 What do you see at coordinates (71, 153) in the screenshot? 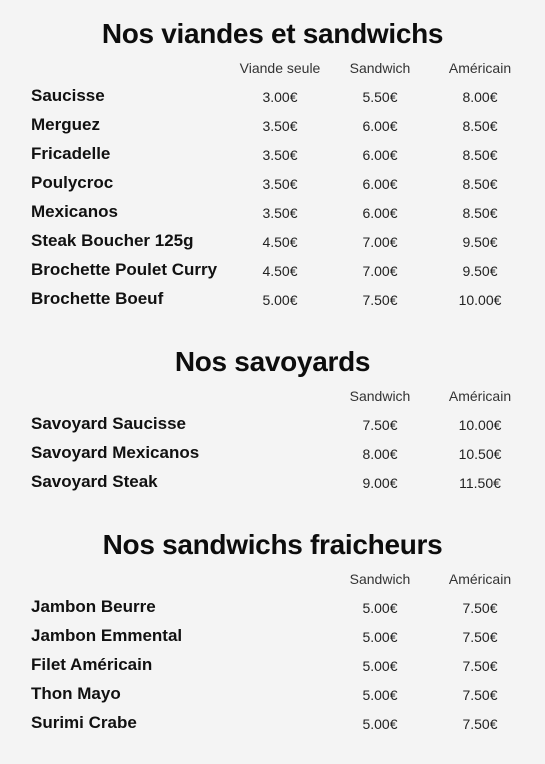
I see `item-name: Fricadelle` at bounding box center [71, 153].